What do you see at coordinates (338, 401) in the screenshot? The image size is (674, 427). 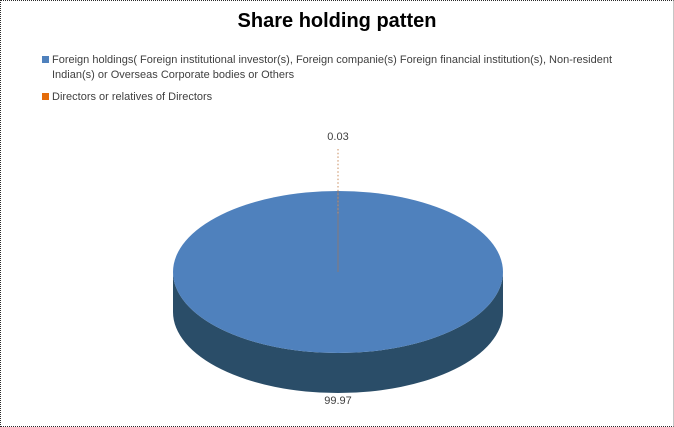 I see `data-label-major-slice: 99.97` at bounding box center [338, 401].